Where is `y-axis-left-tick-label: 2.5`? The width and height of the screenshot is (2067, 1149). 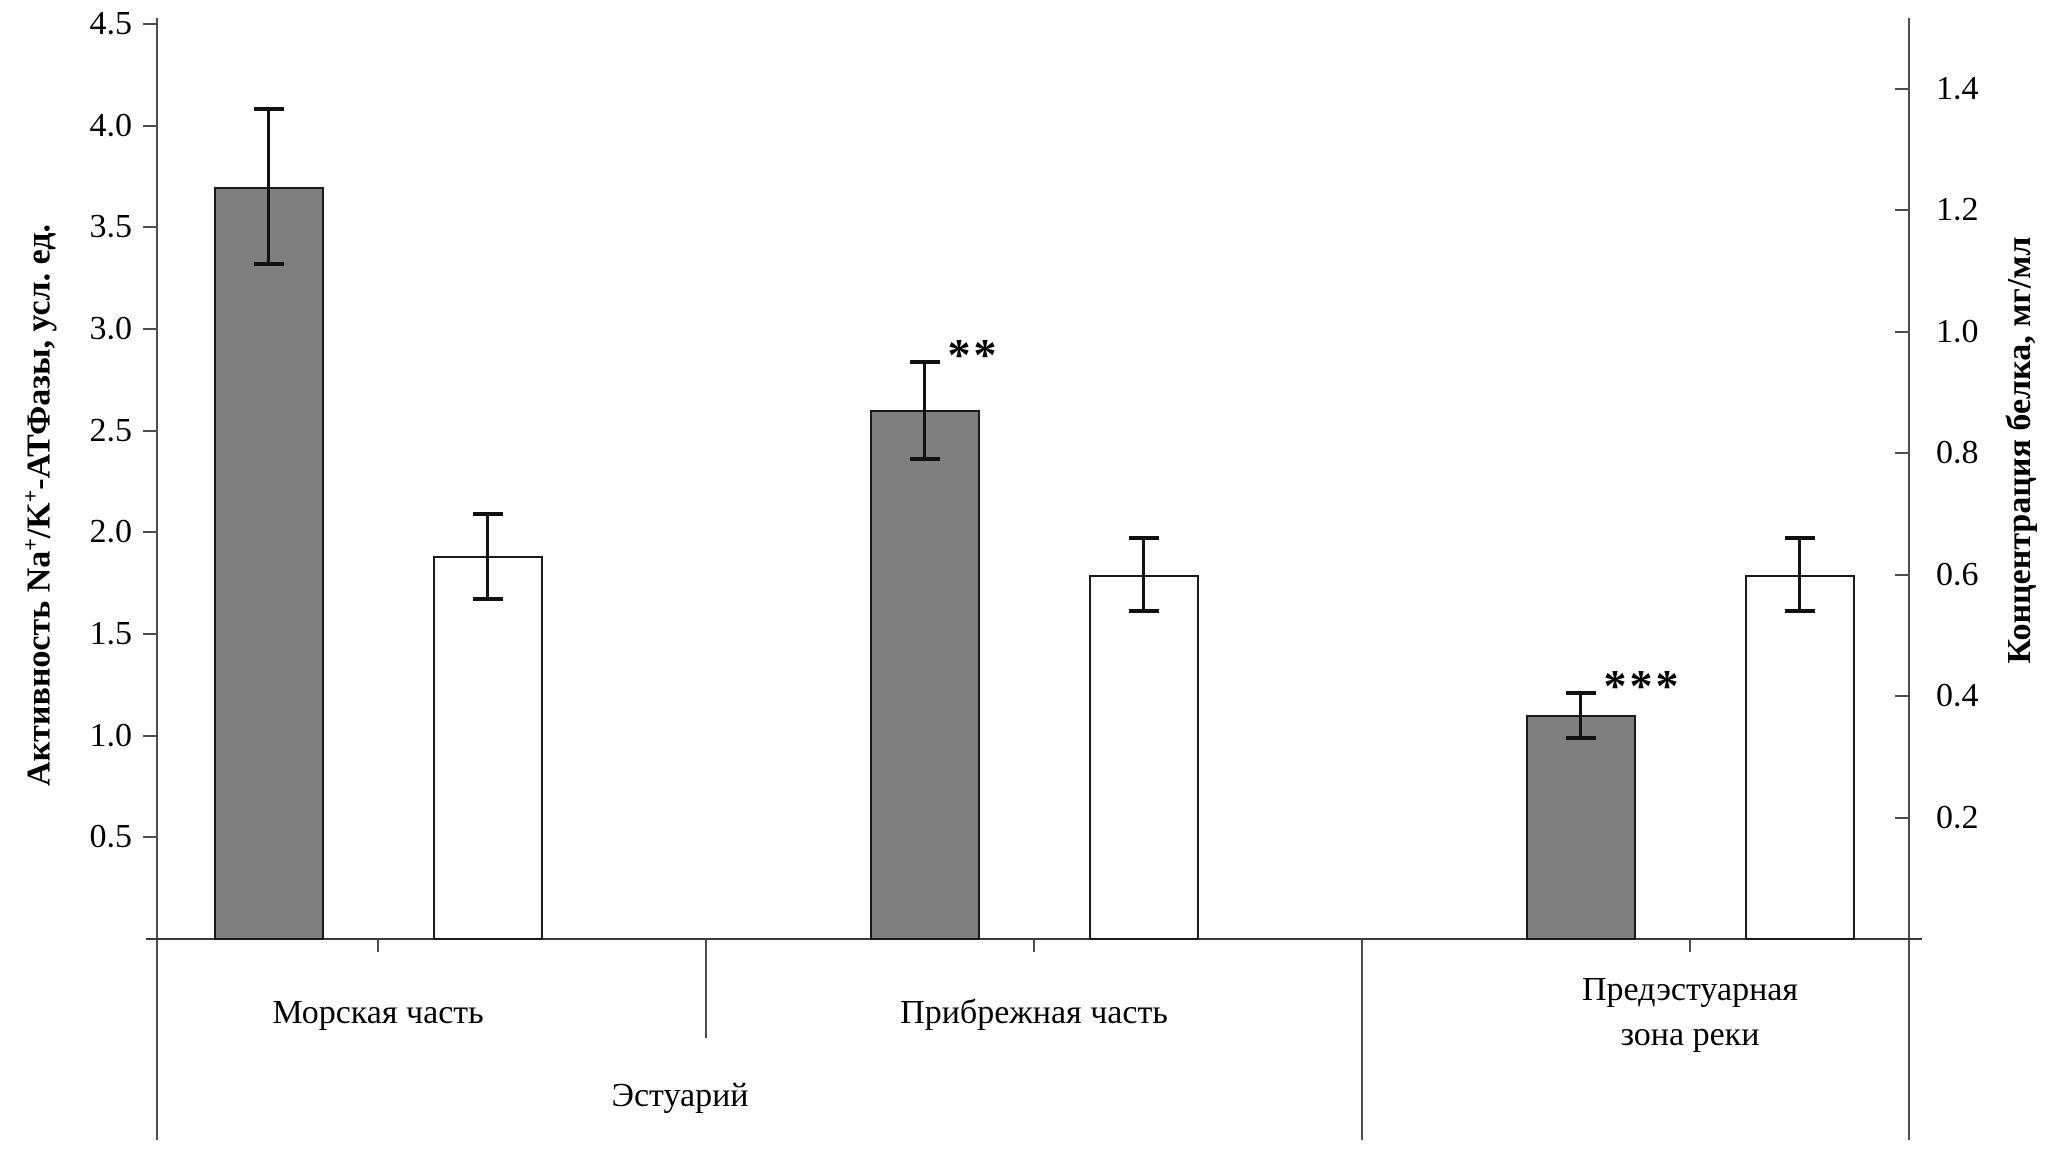 y-axis-left-tick-label: 2.5 is located at coordinates (111, 430).